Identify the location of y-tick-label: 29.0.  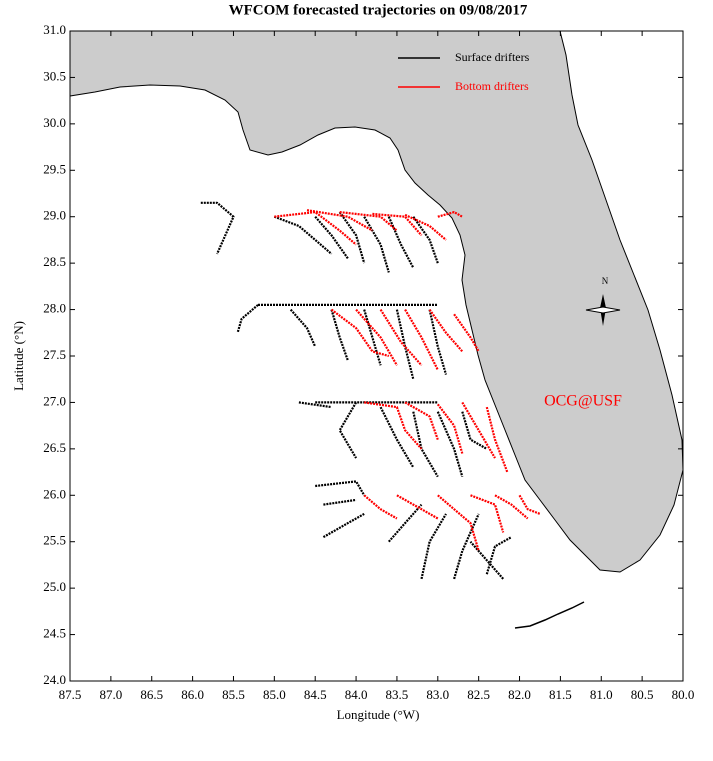
(54, 215).